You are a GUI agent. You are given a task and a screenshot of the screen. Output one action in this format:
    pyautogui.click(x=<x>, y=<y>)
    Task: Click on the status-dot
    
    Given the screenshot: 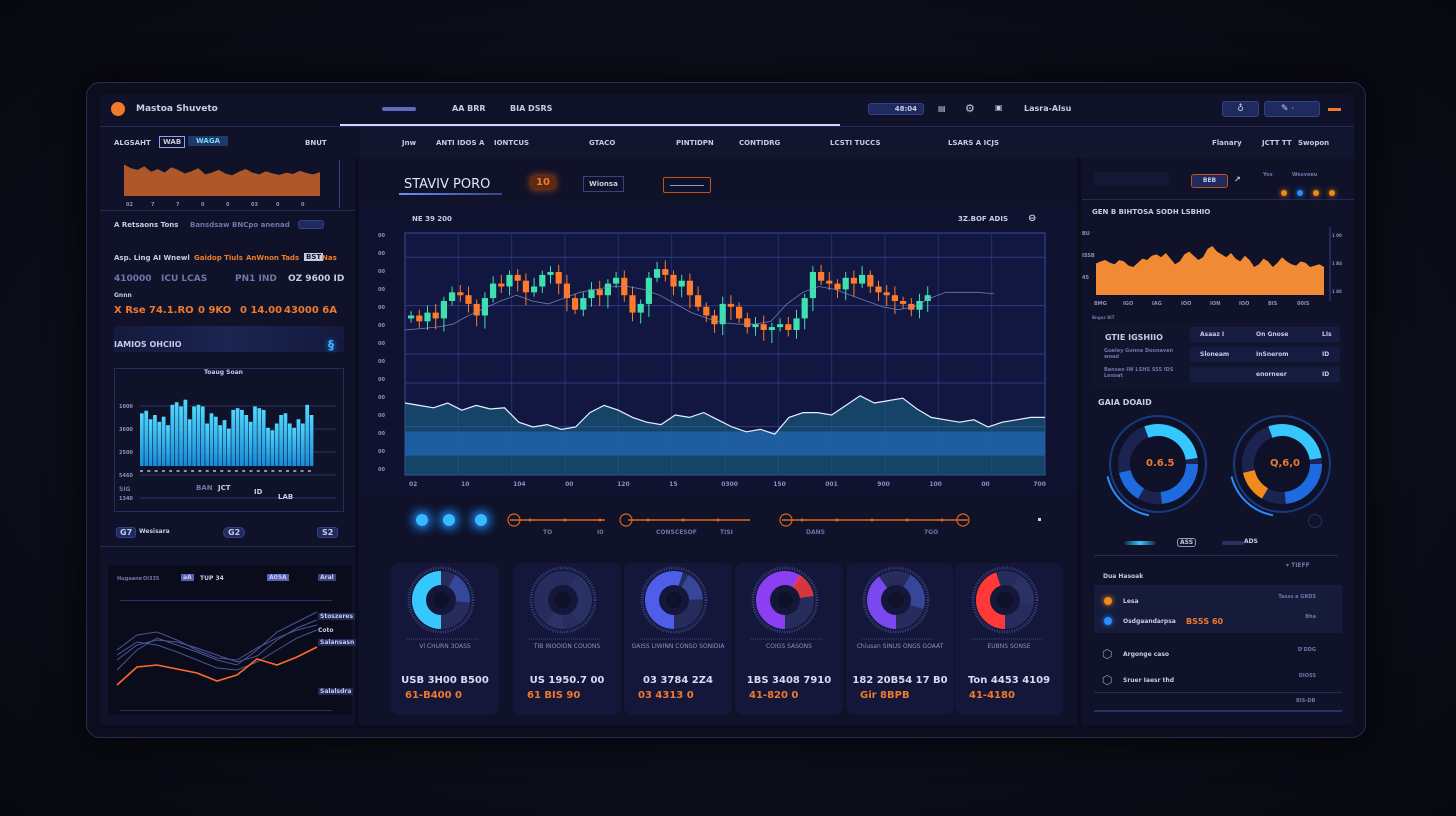 What is the action you would take?
    pyautogui.click(x=1108, y=601)
    